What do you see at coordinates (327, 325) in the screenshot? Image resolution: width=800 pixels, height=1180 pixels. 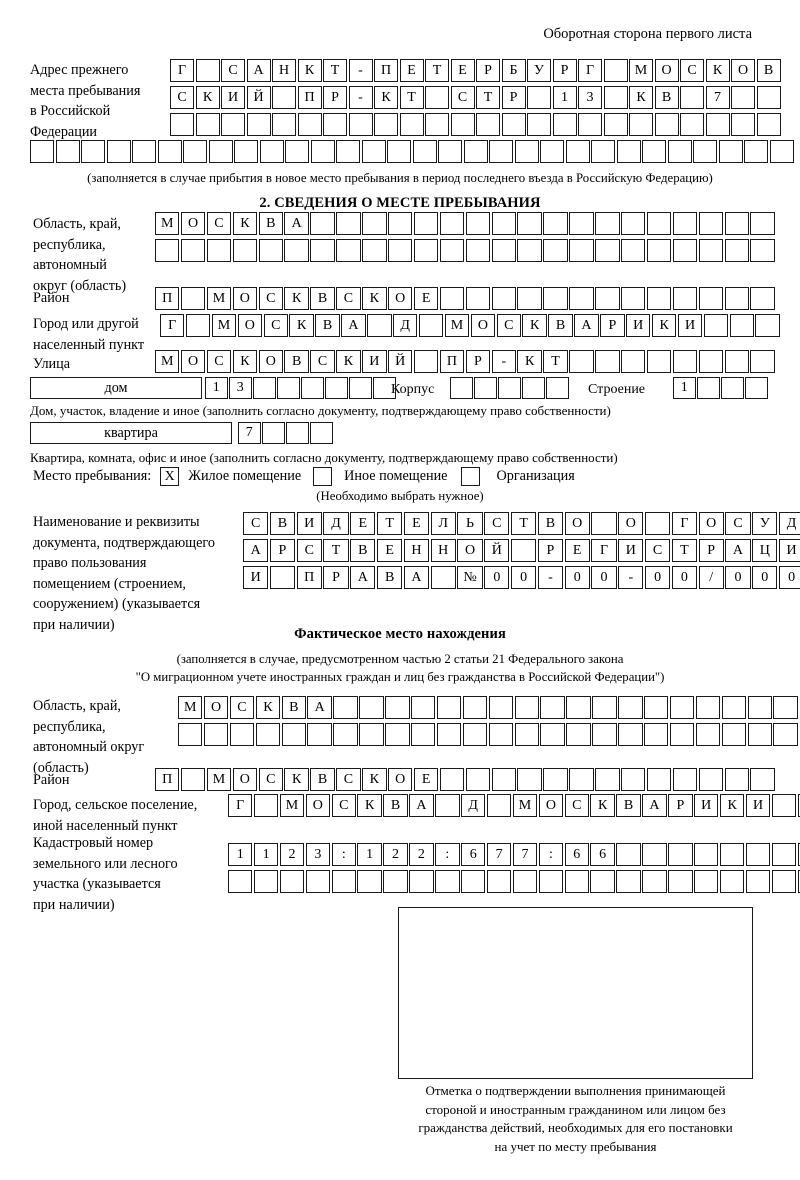 I see `city-cell-7: В` at bounding box center [327, 325].